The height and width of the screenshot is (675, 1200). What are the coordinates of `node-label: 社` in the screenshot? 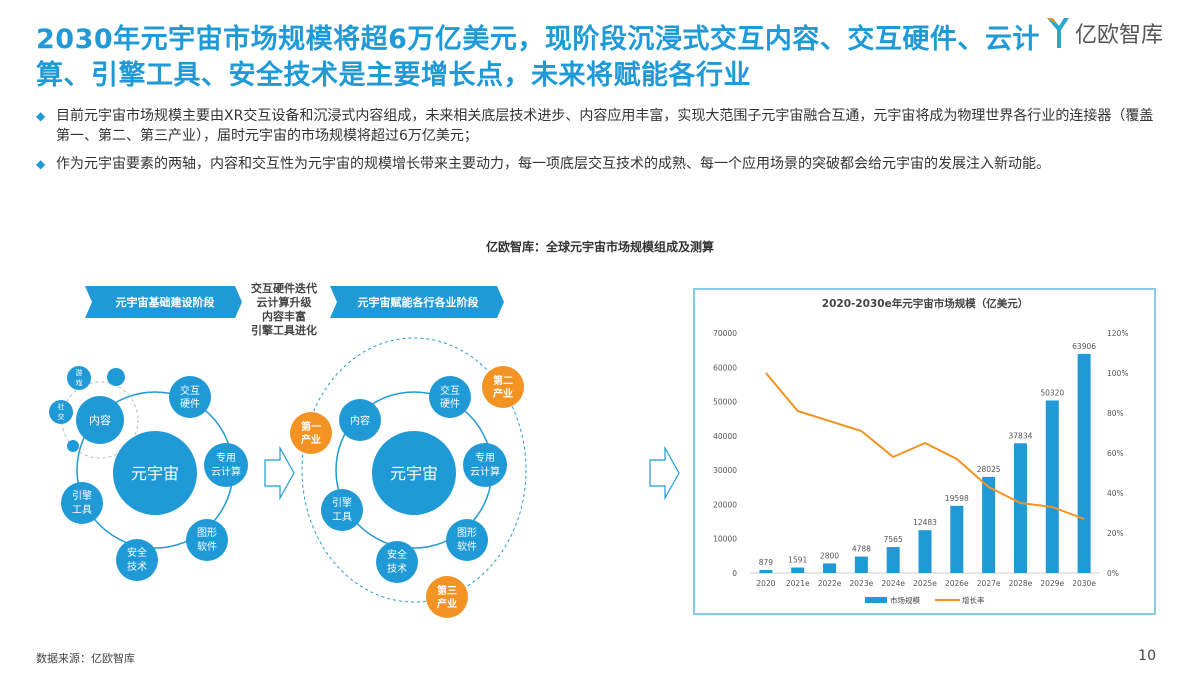 It's located at (61, 406).